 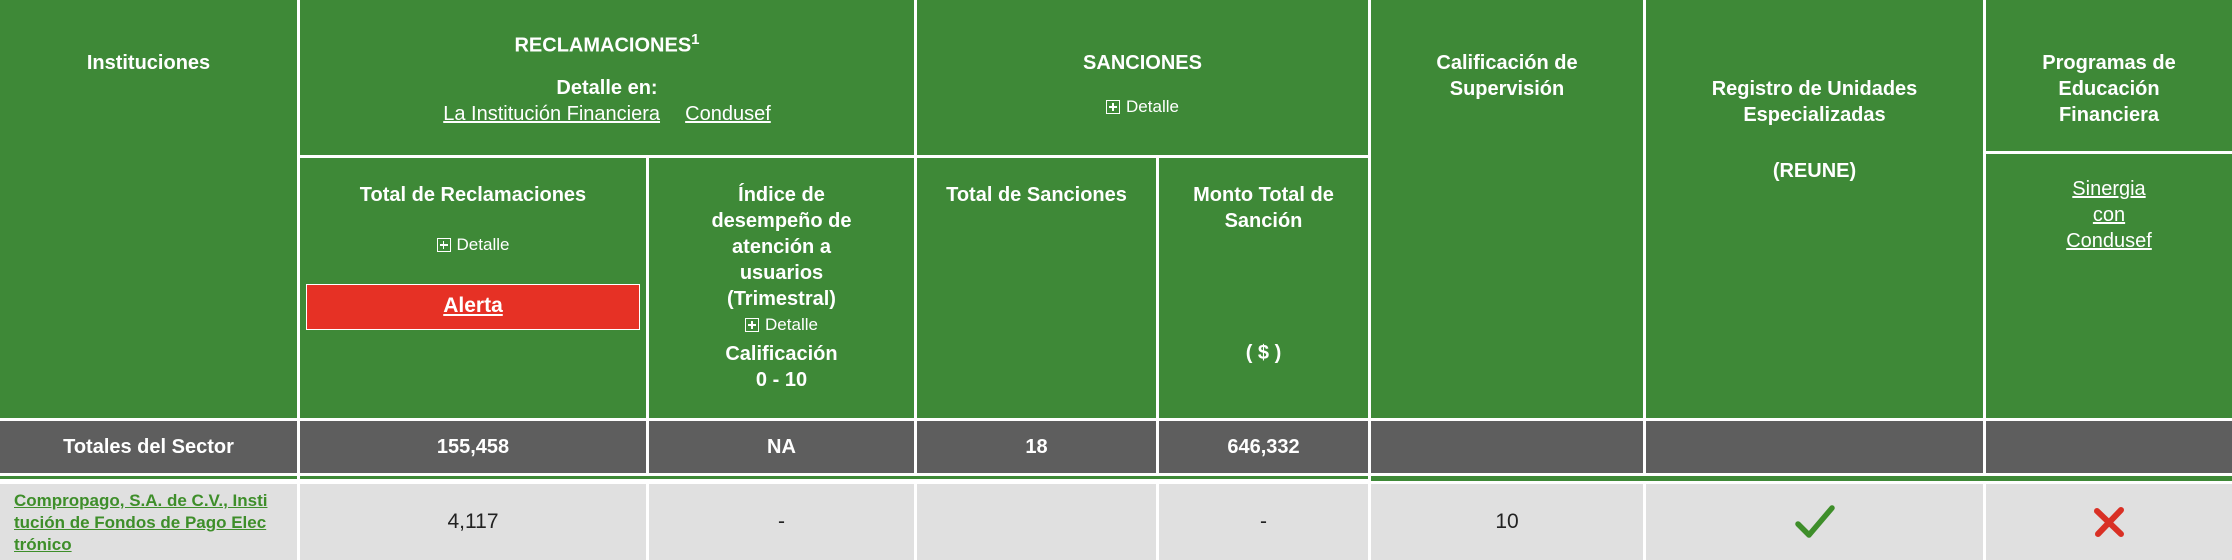 I want to click on row-reune, so click(x=1814, y=522).